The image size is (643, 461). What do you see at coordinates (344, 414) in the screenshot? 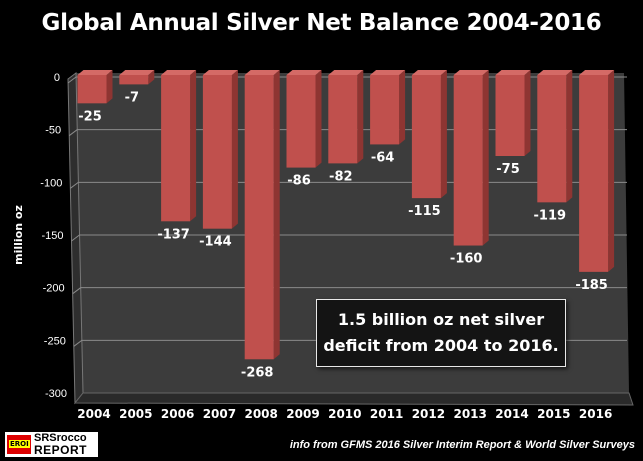
I see `x-tick-label: 2010` at bounding box center [344, 414].